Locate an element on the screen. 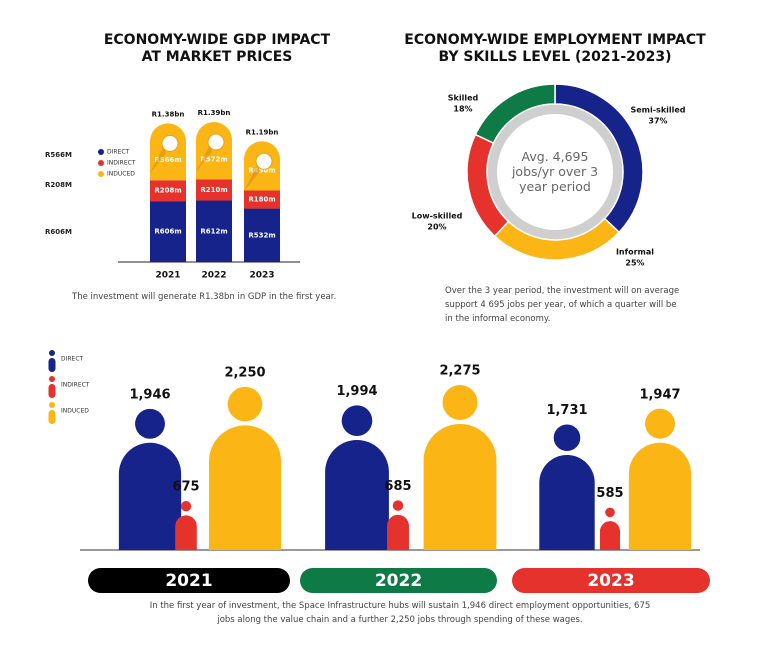 This screenshot has width=775, height=656. total-label: R1.38bn is located at coordinates (168, 114).